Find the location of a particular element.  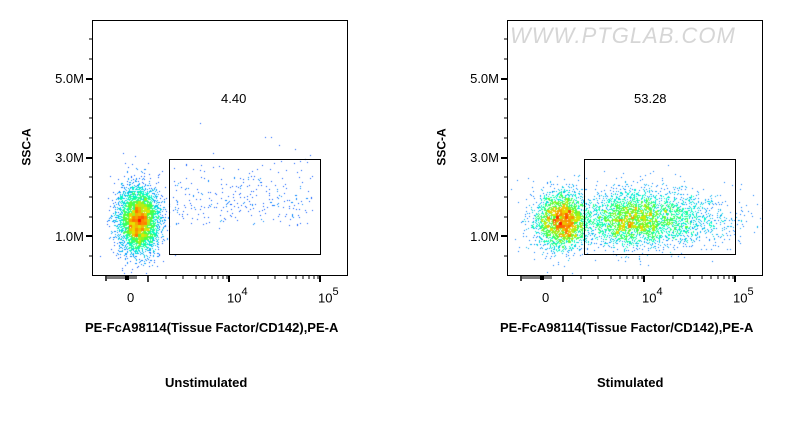

watermark: WWW.PTGLAB.COM is located at coordinates (623, 35).